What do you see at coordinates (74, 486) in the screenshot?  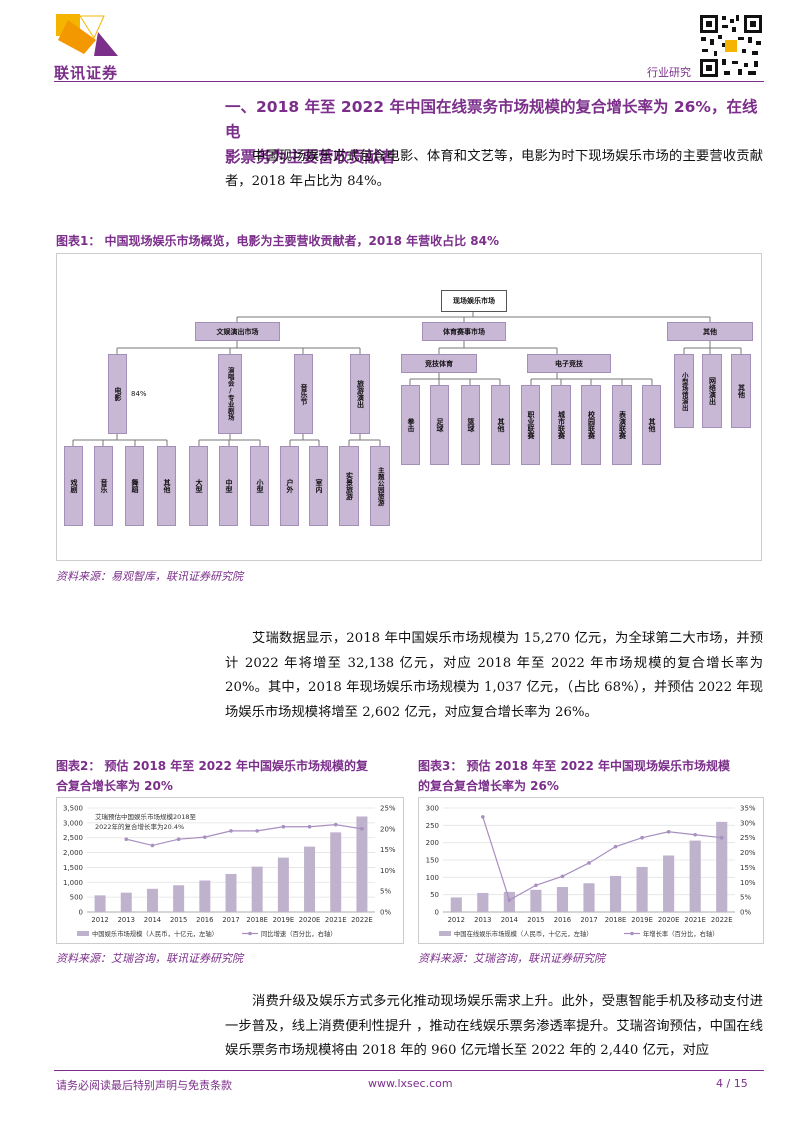 I see `org-movie-child-label: 戏剧` at bounding box center [74, 486].